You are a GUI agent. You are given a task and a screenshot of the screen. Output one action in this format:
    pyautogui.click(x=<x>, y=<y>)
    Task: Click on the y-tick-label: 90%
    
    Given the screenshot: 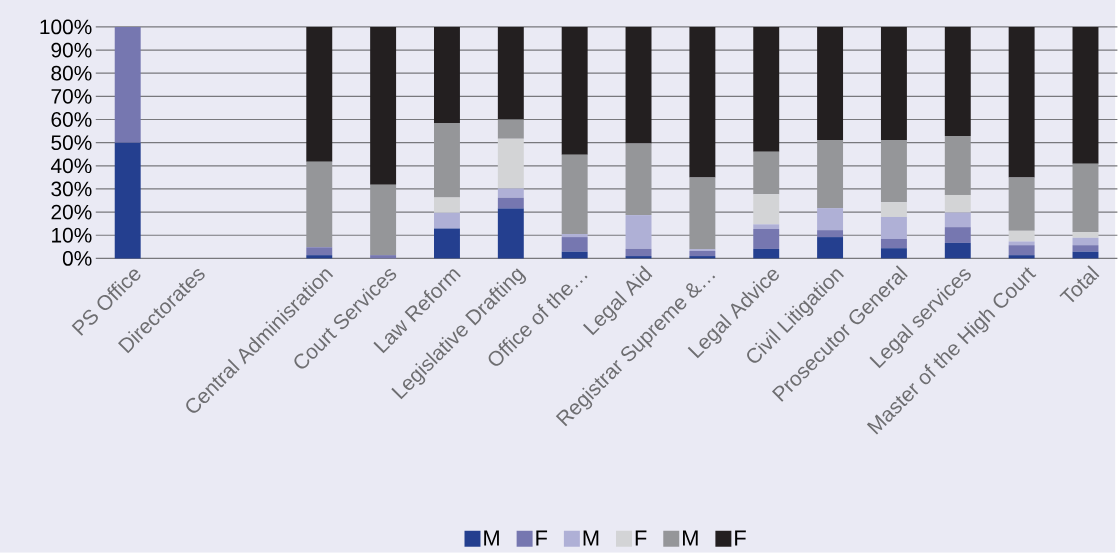 What is the action you would take?
    pyautogui.click(x=71, y=50)
    